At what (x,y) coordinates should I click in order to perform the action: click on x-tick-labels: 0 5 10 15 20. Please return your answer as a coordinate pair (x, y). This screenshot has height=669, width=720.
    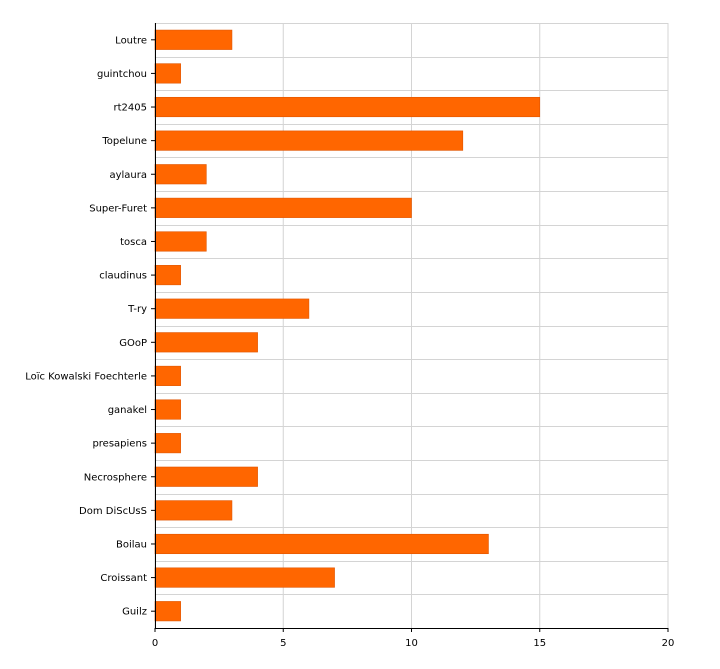
    Looking at the image, I should click on (413, 643).